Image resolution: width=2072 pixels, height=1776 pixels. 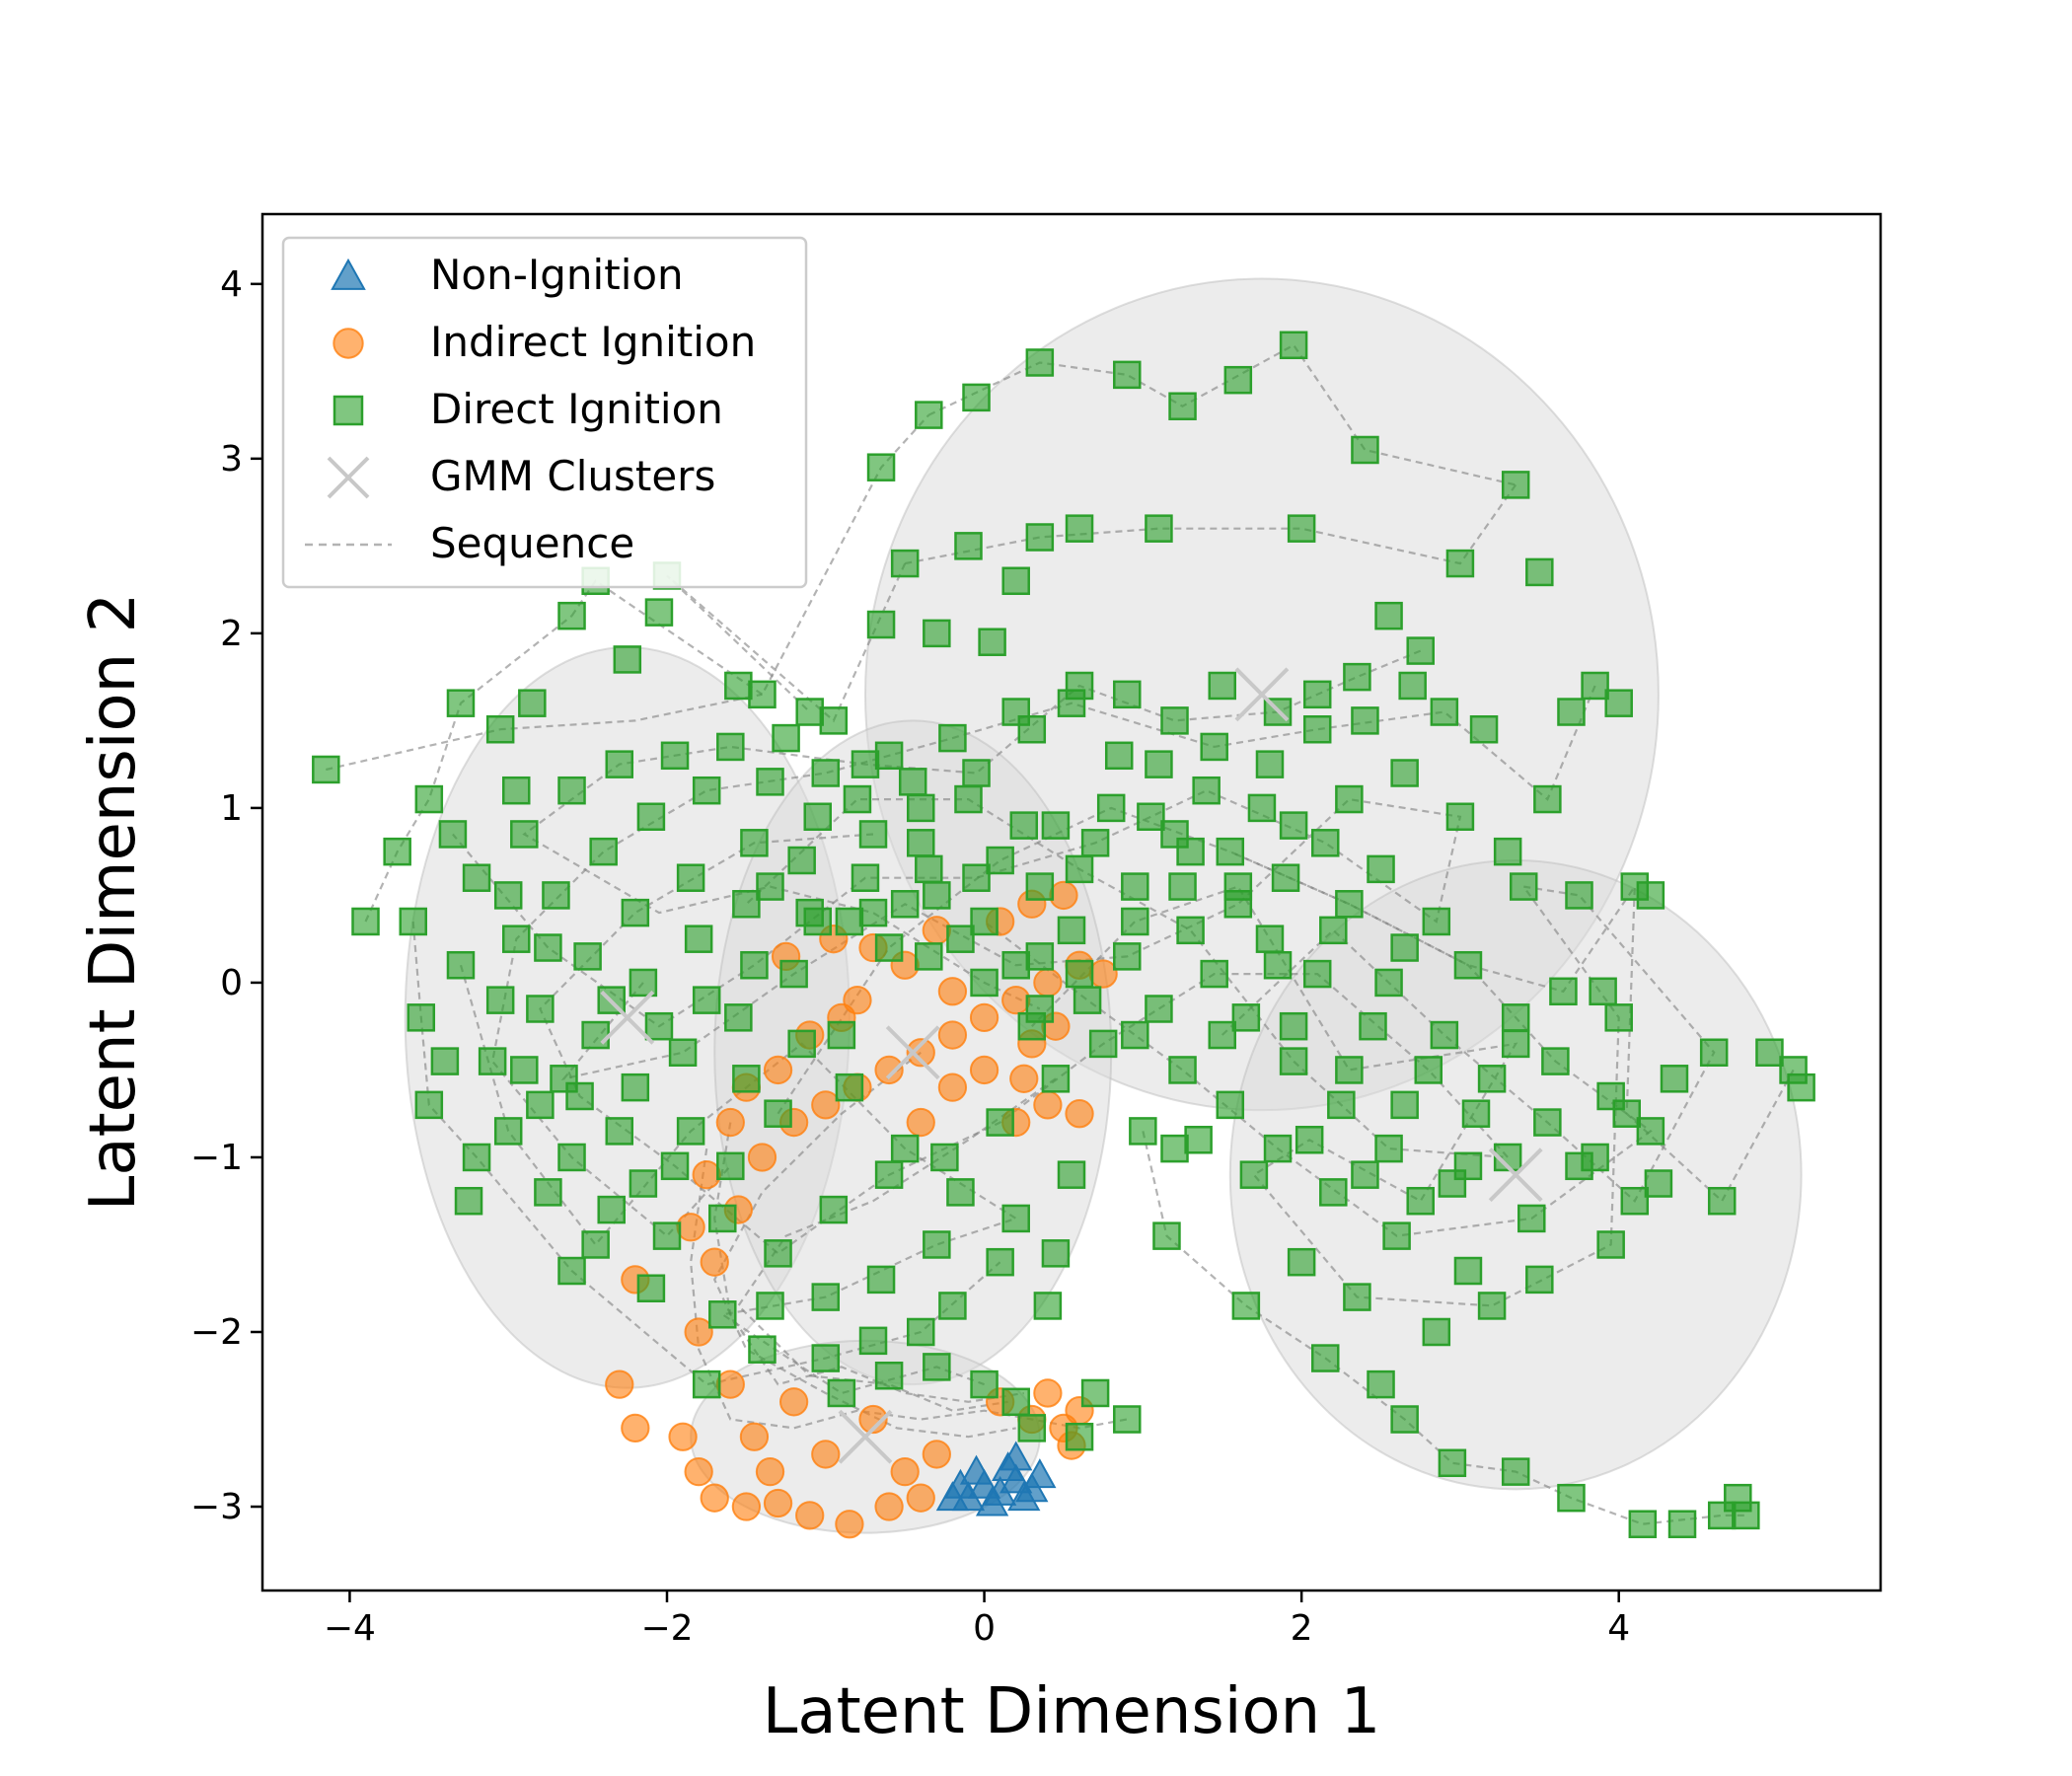 What do you see at coordinates (985, 1629) in the screenshot?
I see `x-tick-label: 0` at bounding box center [985, 1629].